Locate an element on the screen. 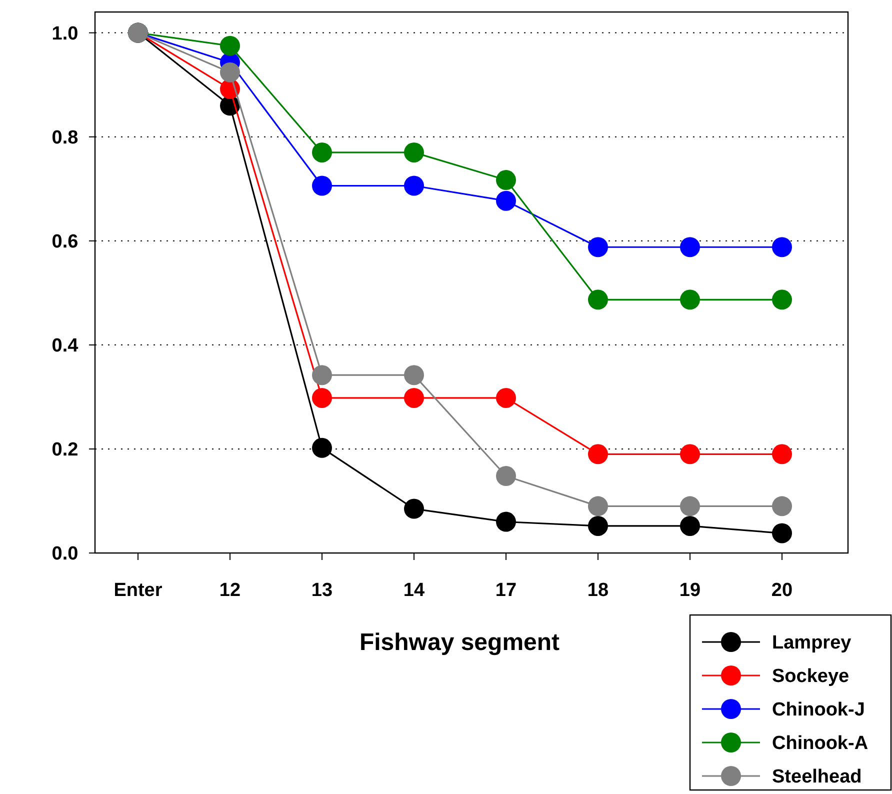  legend-label: Lamprey is located at coordinates (812, 643).